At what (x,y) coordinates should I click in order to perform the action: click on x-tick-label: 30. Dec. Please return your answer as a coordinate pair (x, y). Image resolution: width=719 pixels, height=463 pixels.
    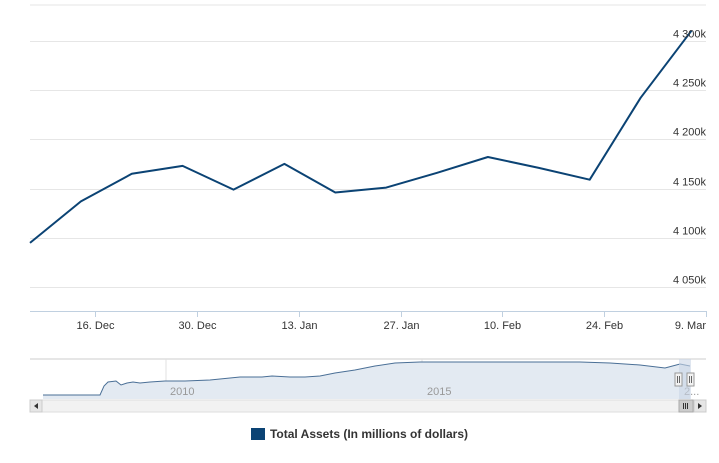
    Looking at the image, I should click on (198, 326).